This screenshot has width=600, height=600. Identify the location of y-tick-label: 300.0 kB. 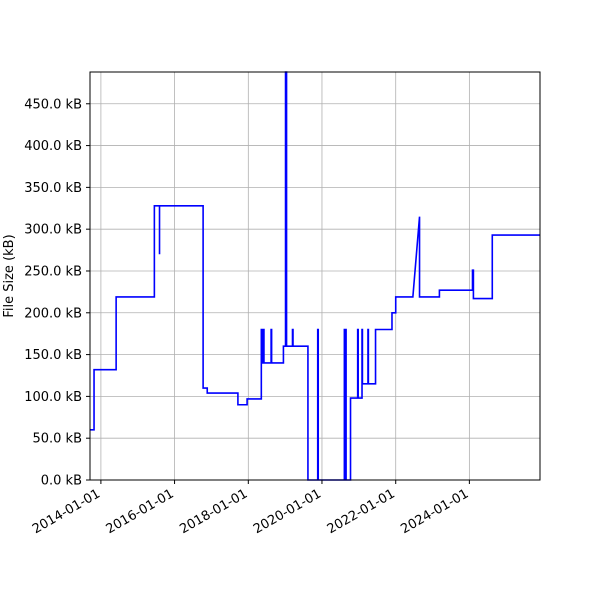
(53, 230).